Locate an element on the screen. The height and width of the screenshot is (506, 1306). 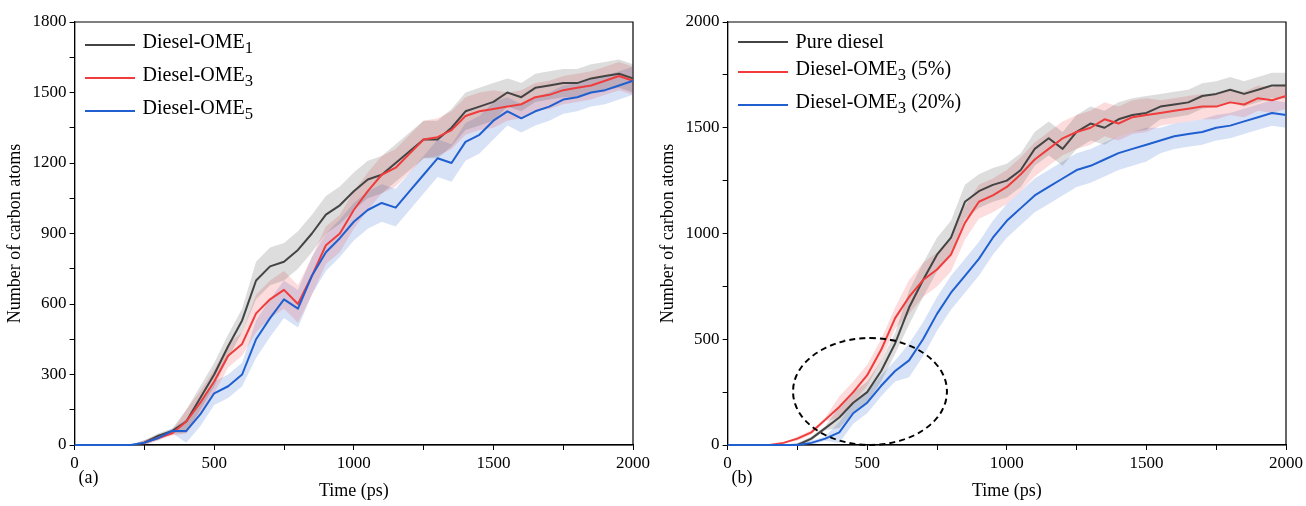
text: (b) is located at coordinates (742, 477).